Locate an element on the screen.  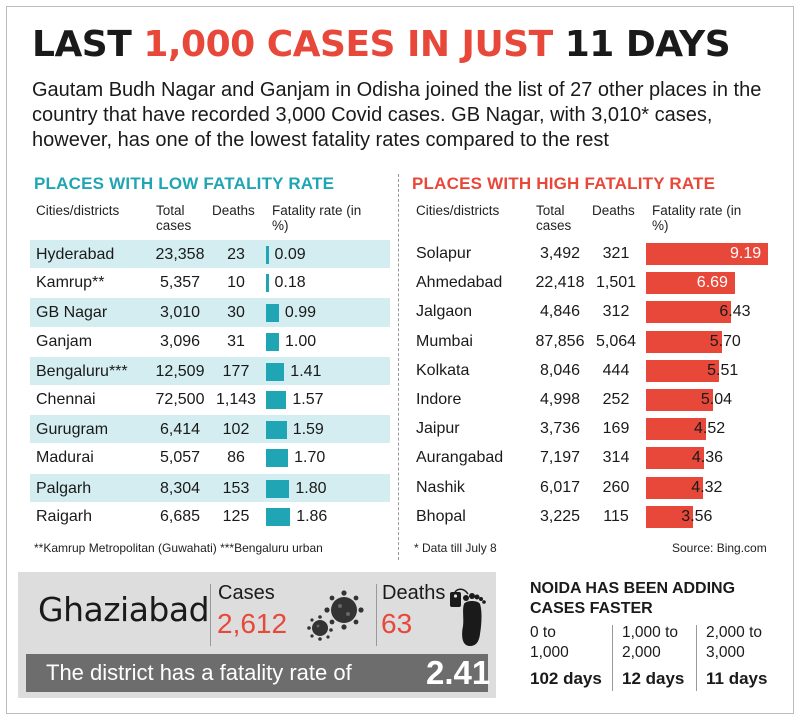
total-cases: 3,010 is located at coordinates (180, 313).